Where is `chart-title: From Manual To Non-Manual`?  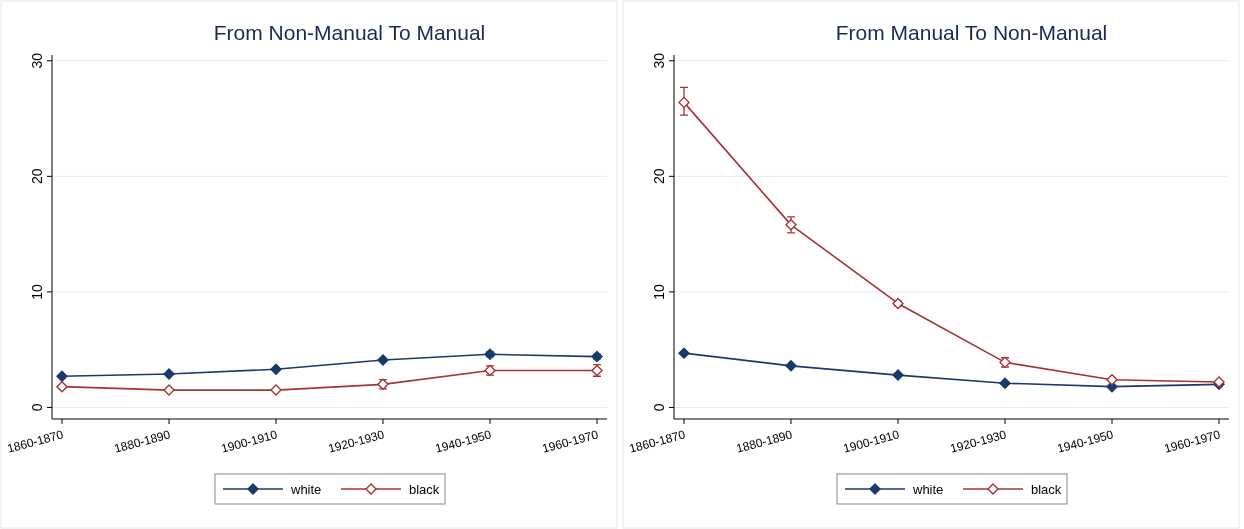
chart-title: From Manual To Non-Manual is located at coordinates (971, 32).